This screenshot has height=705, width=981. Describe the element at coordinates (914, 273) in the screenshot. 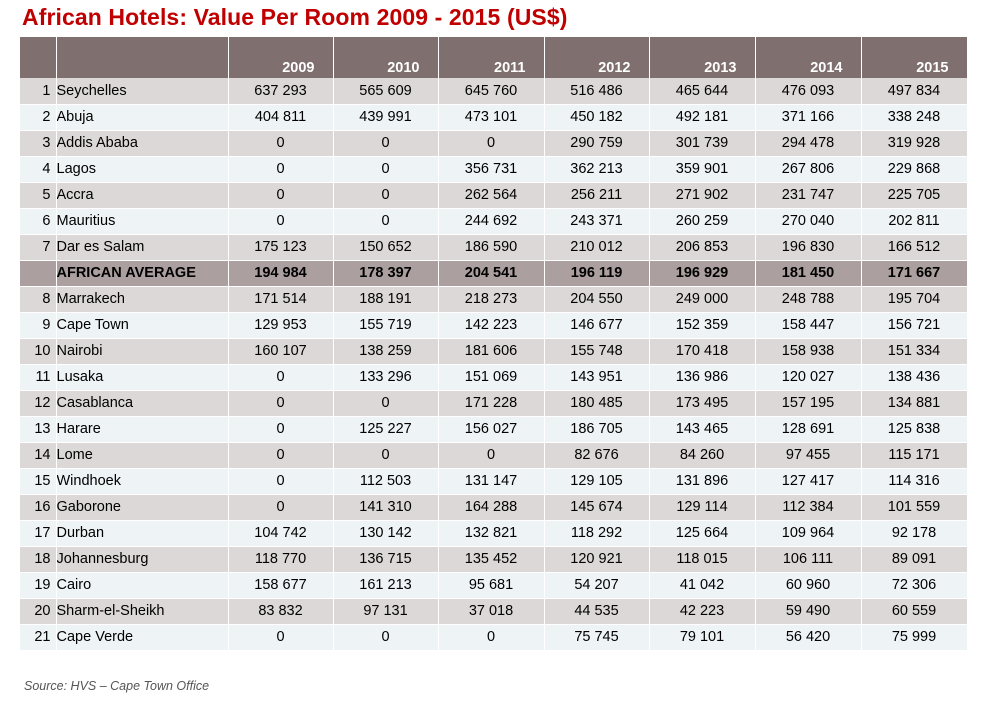

I see `value-cell-2015: 171 667` at that location.